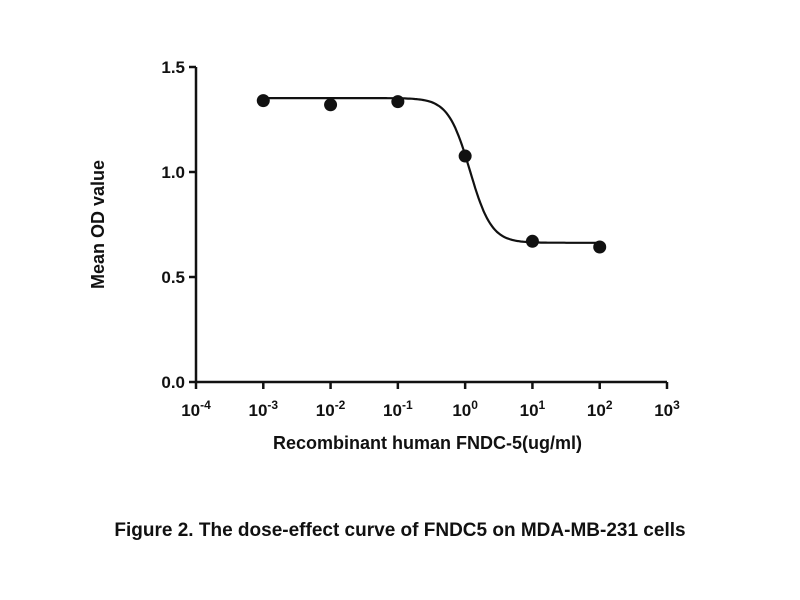 Image resolution: width=800 pixels, height=600 pixels. What do you see at coordinates (667, 409) in the screenshot?
I see `x-tick-label: 10³` at bounding box center [667, 409].